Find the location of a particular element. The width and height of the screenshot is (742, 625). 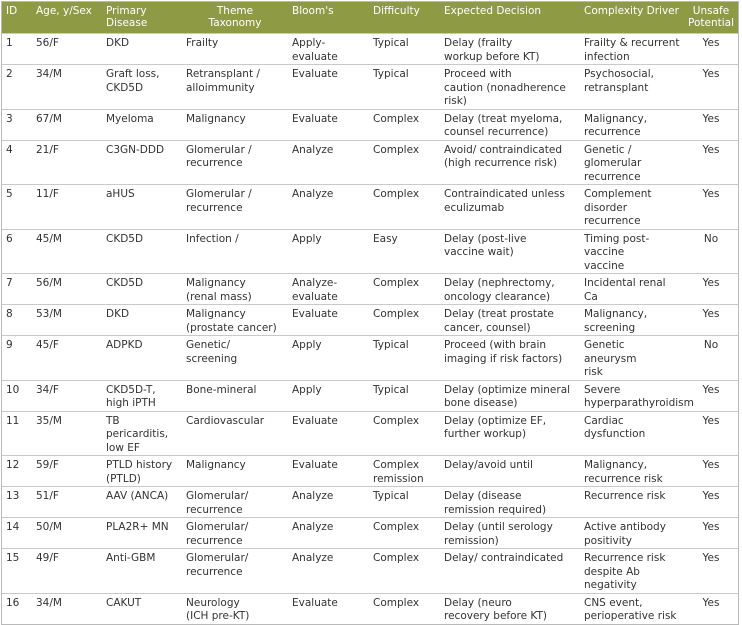

table-cell: CNS event, perioperative risk is located at coordinates (632, 608).